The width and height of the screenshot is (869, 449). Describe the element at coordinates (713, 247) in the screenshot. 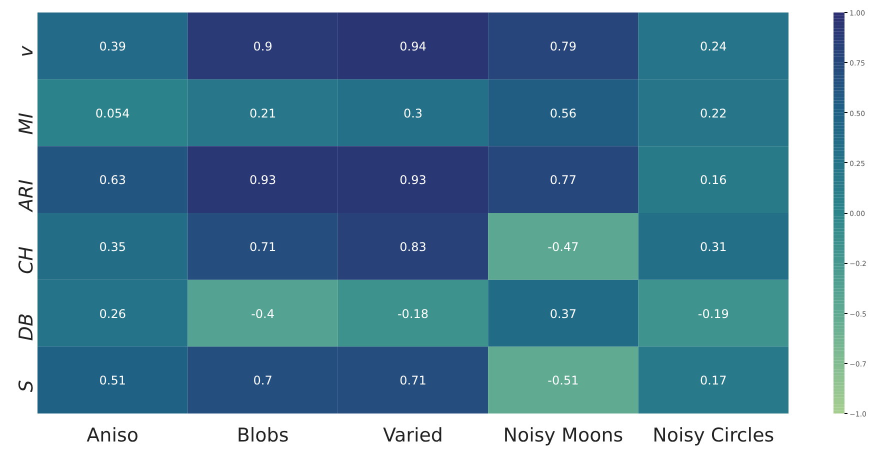

I see `data-label: 0.31` at that location.